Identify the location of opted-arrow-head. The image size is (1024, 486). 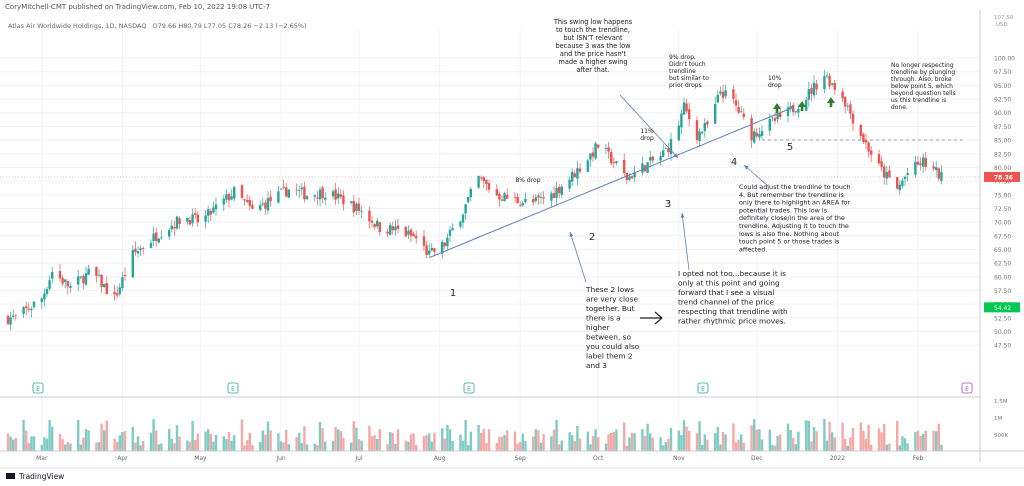
(682, 215).